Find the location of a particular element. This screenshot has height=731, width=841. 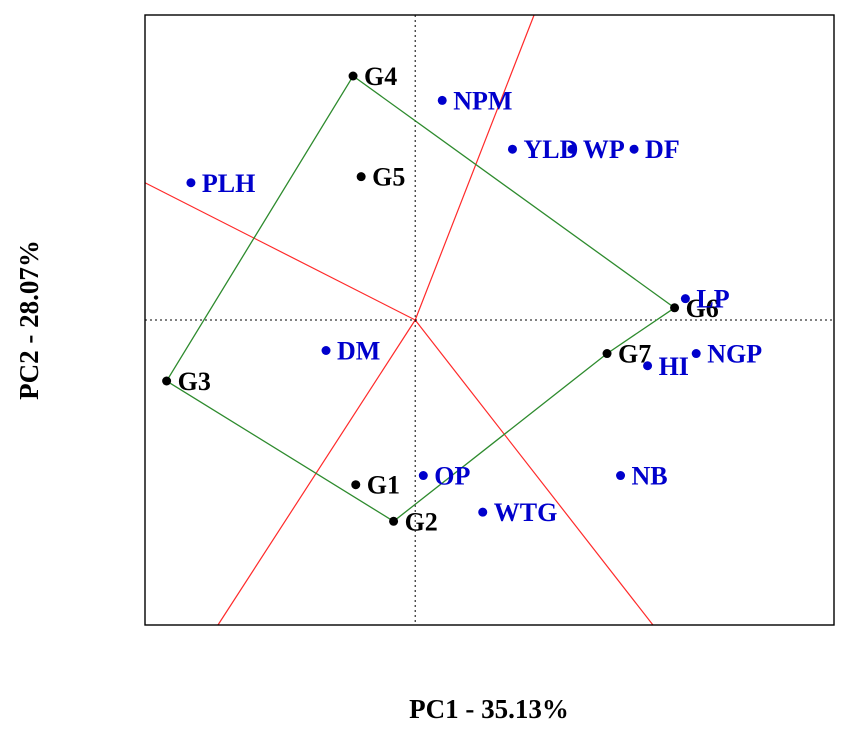

trait-label-nb: NB is located at coordinates (650, 476).